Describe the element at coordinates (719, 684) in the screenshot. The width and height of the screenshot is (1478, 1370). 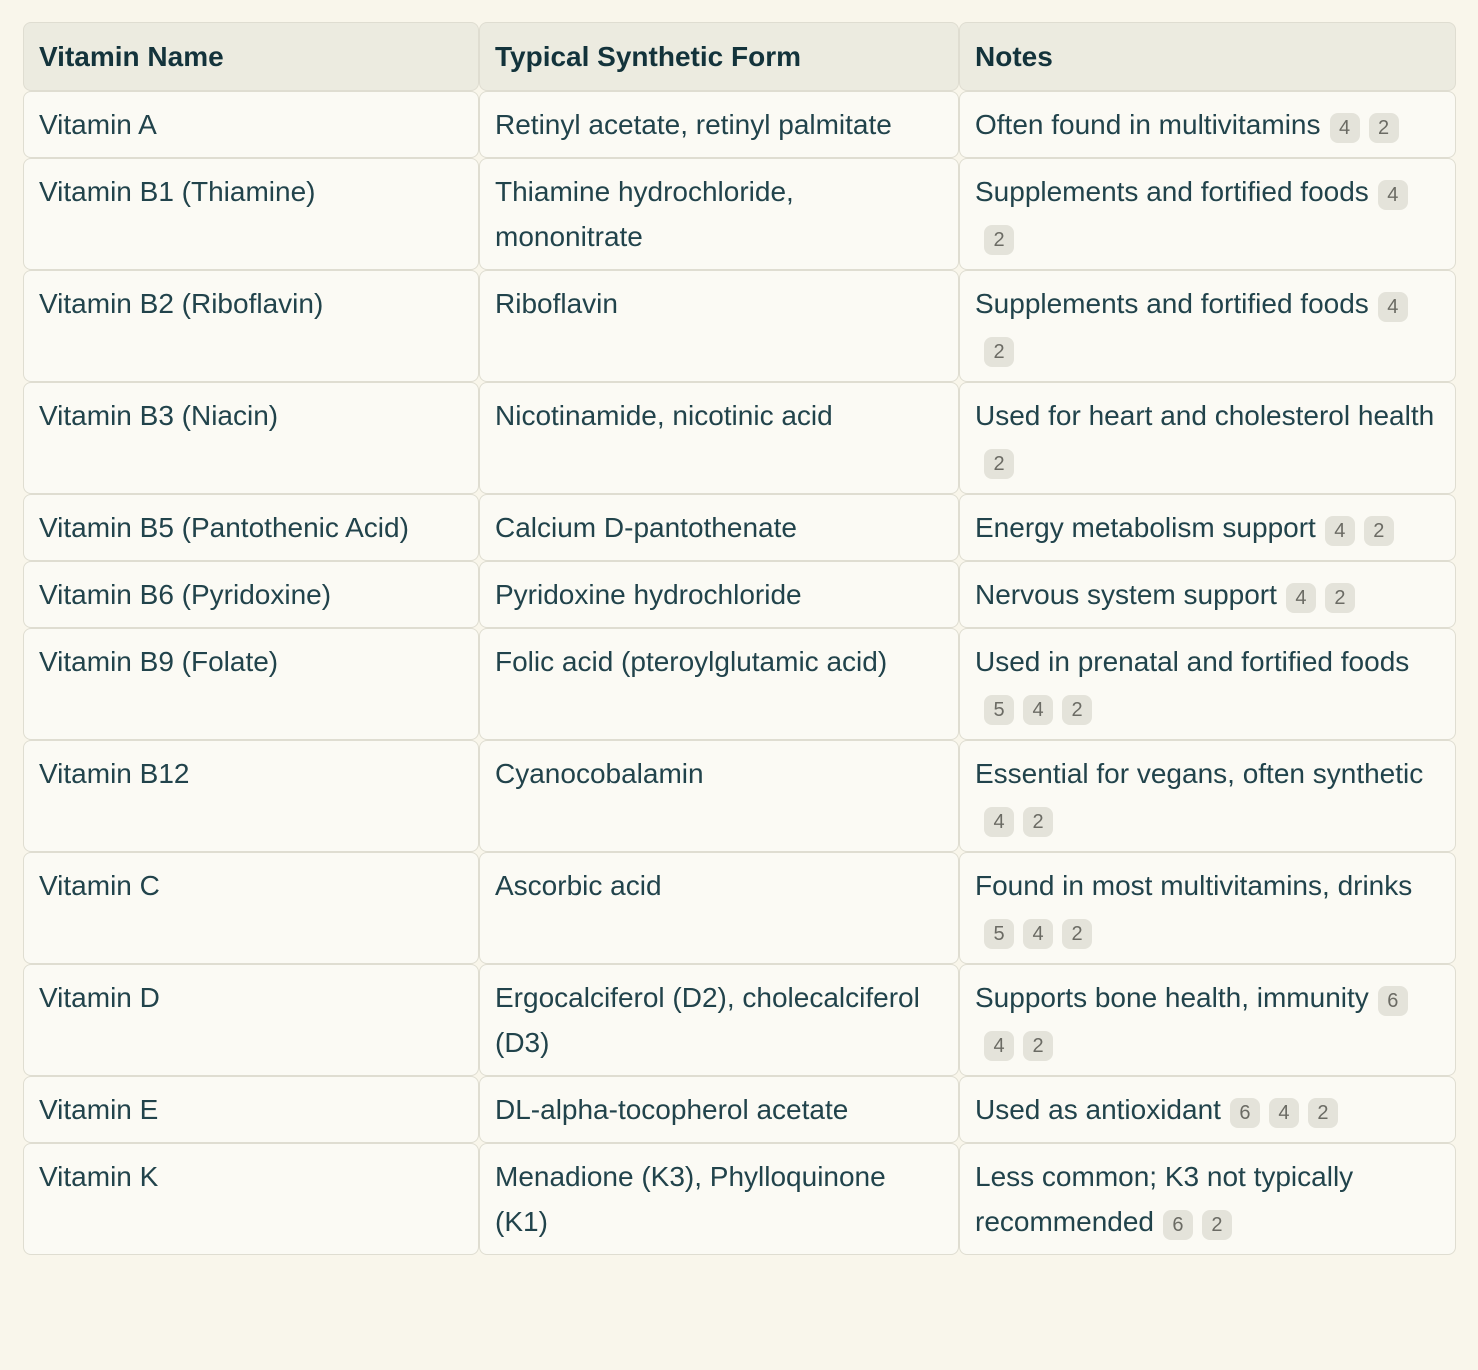
I see `synthetic-form-cell: Folic acid (pteroylglutamic acid)` at that location.